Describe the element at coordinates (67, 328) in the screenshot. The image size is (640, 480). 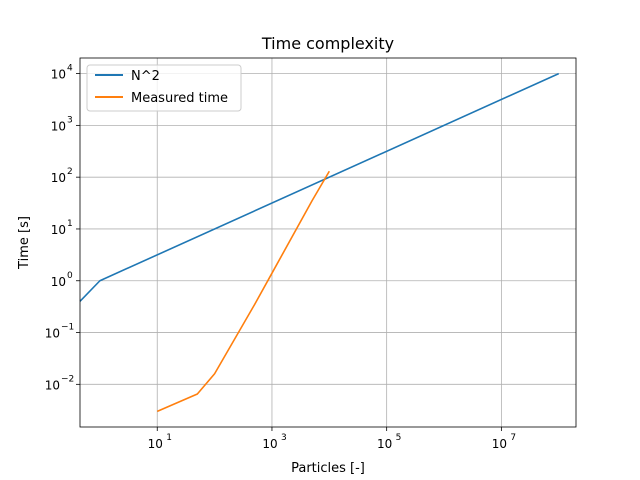
I see `y-tick-exponent: −1` at that location.